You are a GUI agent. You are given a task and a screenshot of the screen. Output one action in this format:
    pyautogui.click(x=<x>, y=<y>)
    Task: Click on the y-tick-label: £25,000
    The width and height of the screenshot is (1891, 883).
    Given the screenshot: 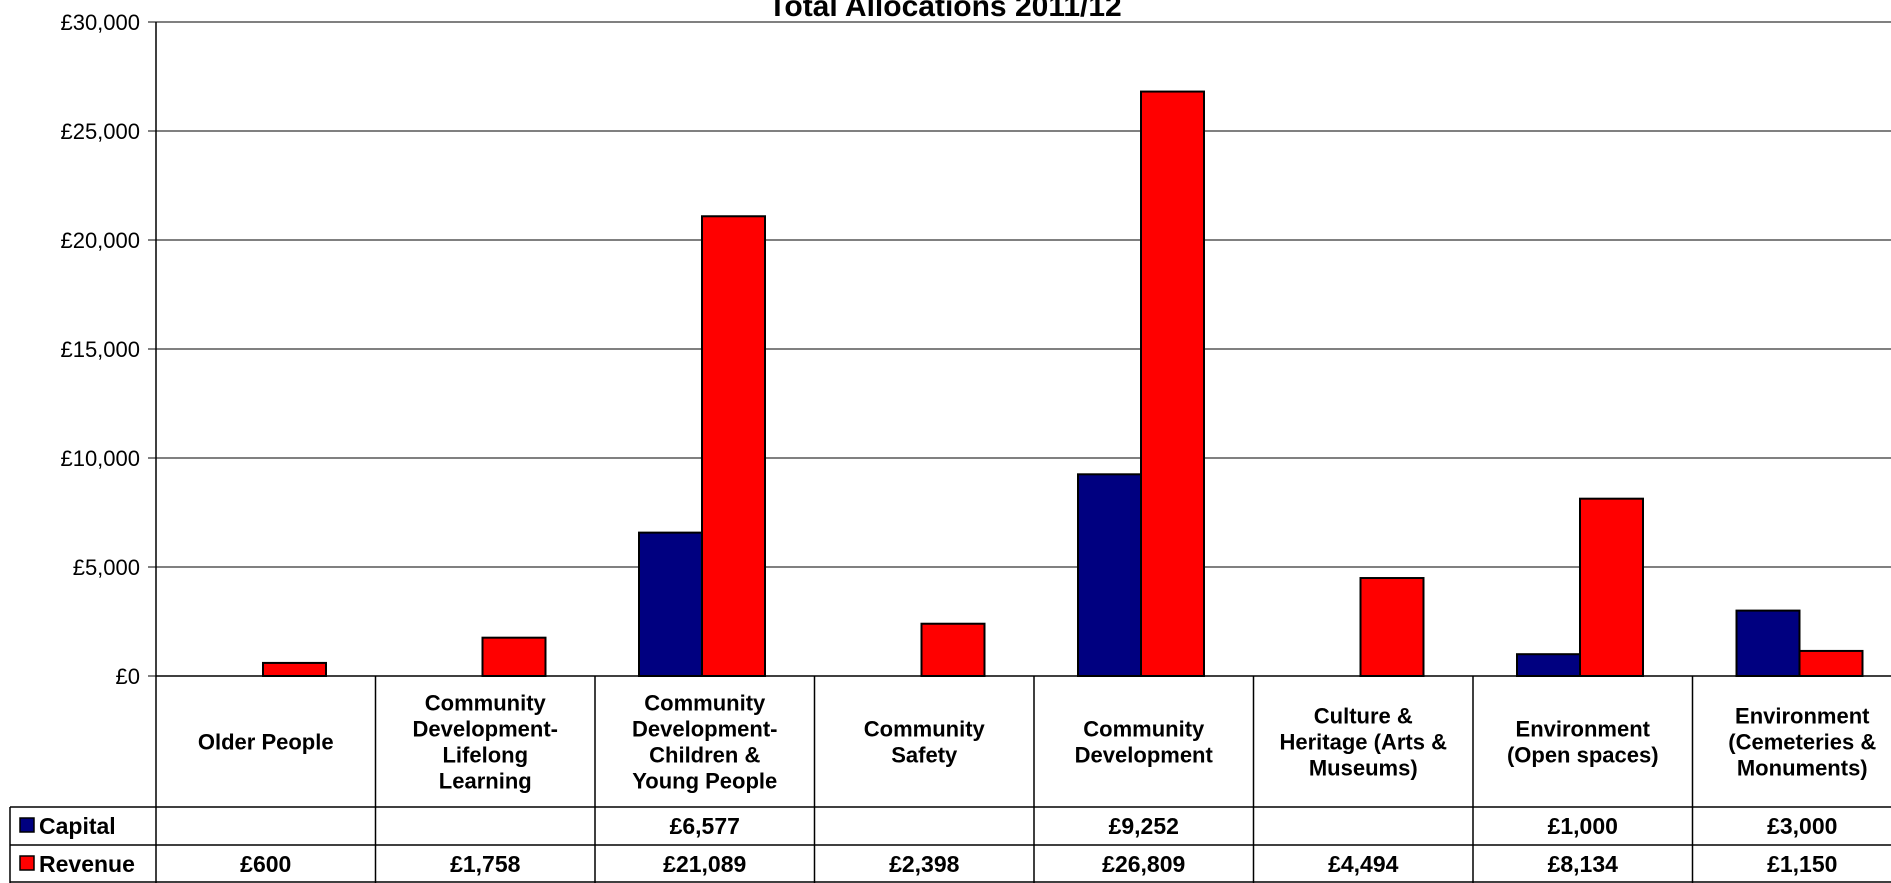 What is the action you would take?
    pyautogui.click(x=100, y=131)
    